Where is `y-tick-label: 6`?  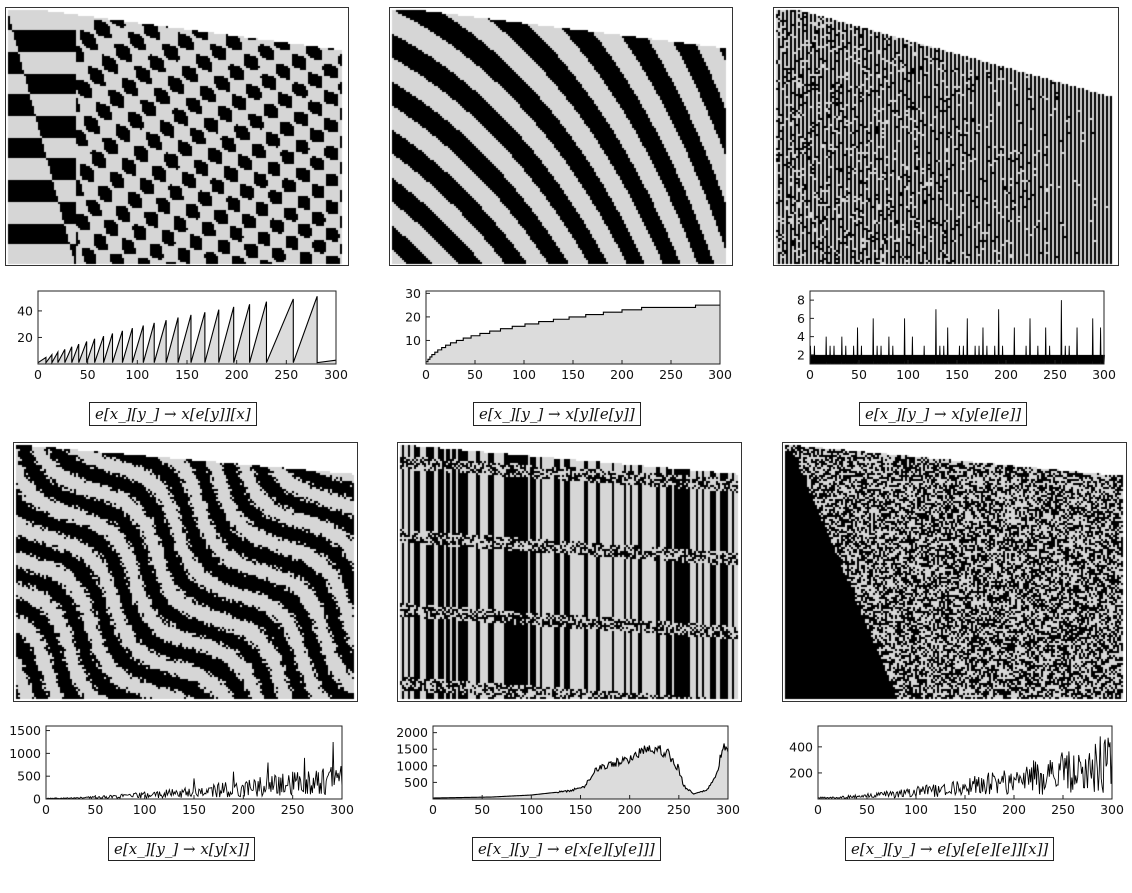 y-tick-label: 6 is located at coordinates (801, 318).